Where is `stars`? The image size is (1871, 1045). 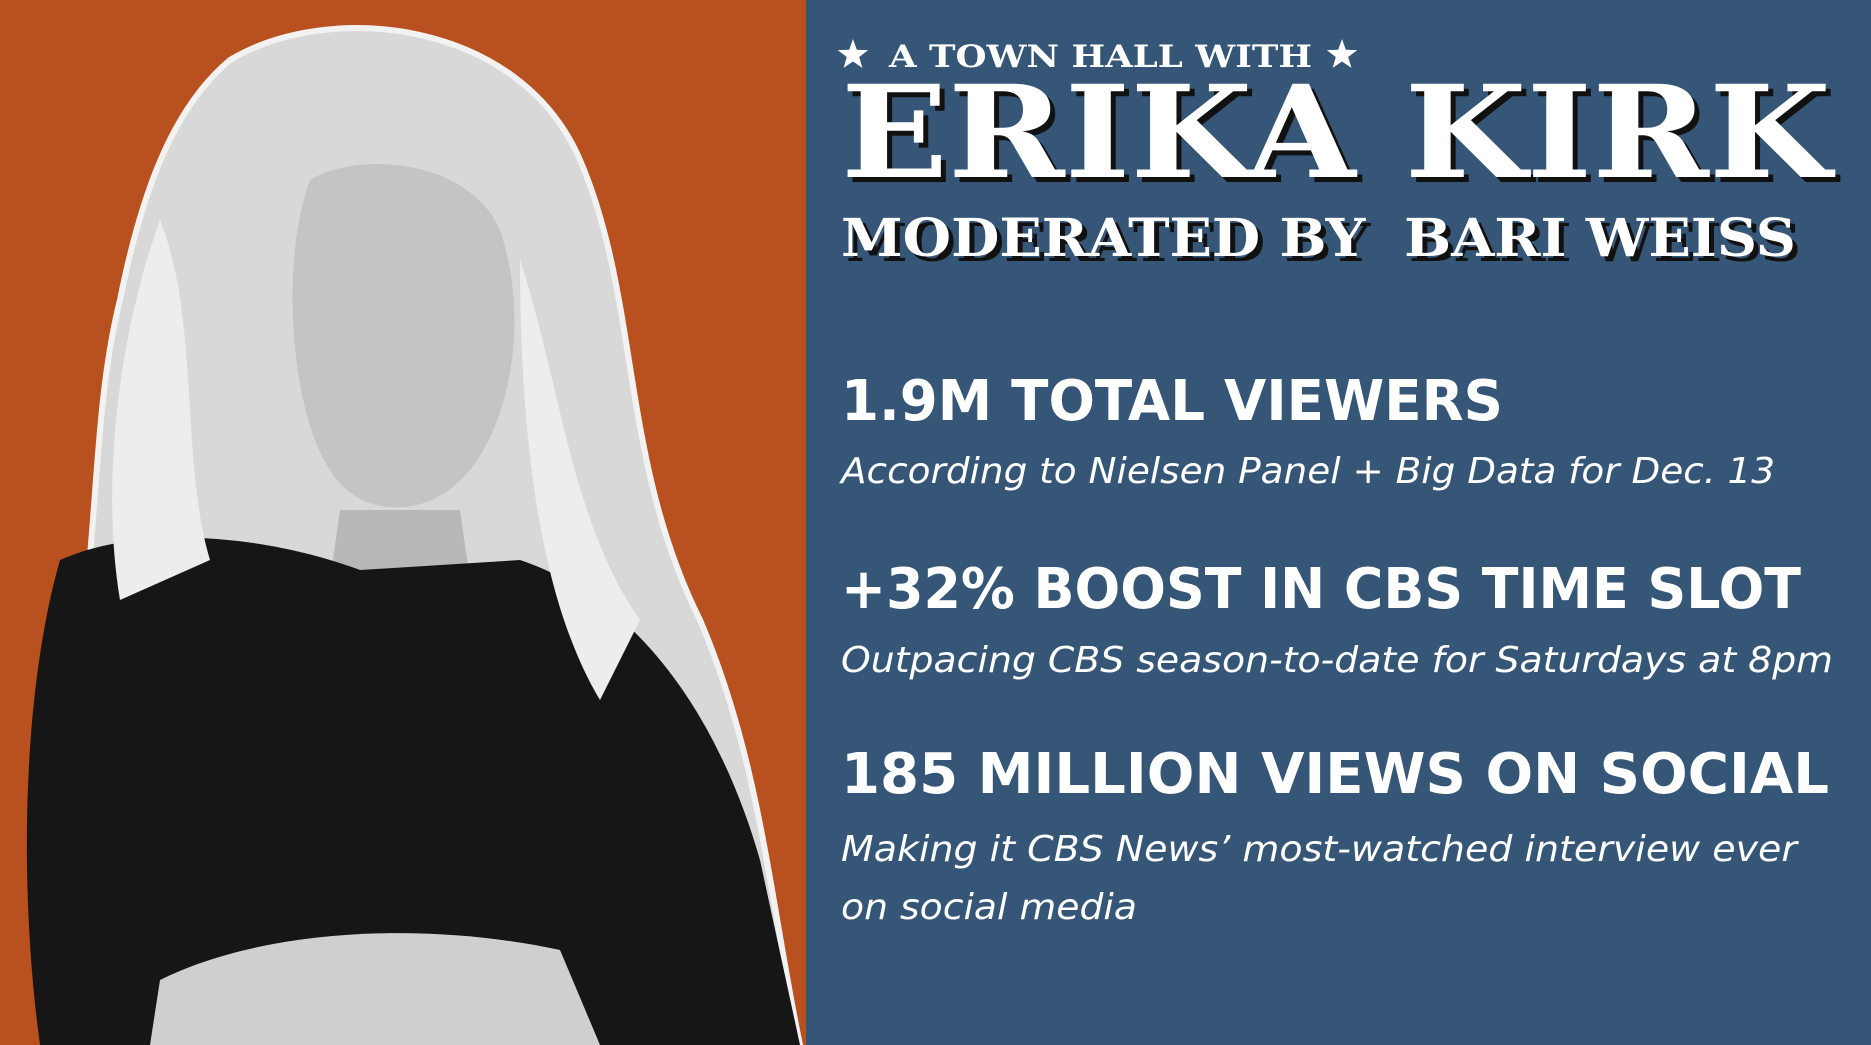 stars is located at coordinates (1097, 53).